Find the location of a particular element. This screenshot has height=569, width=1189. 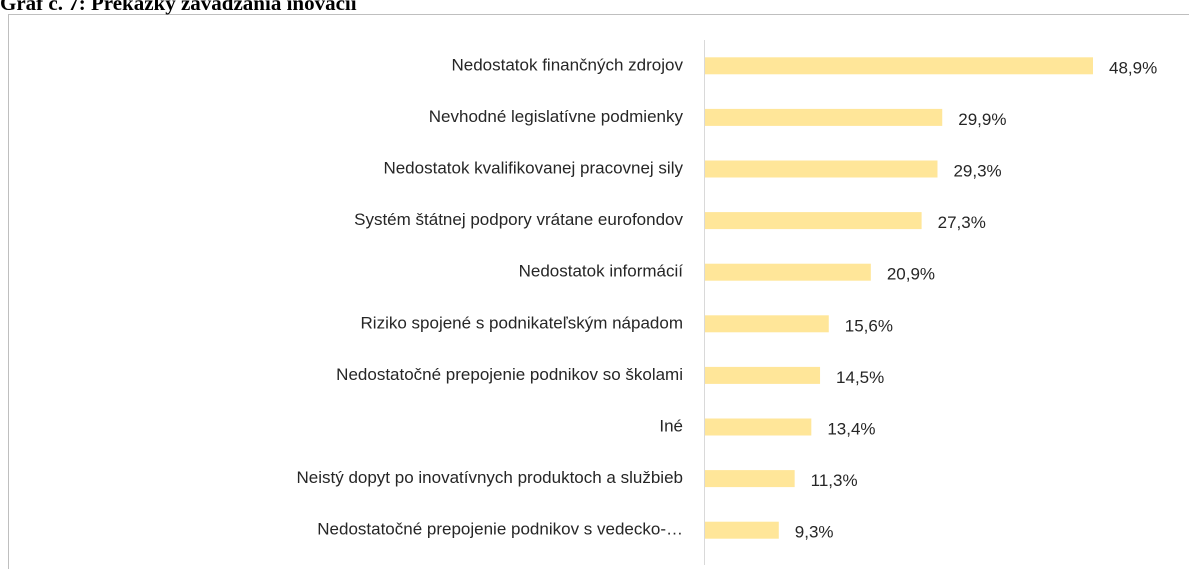

data-label: 29,9% is located at coordinates (982, 119).